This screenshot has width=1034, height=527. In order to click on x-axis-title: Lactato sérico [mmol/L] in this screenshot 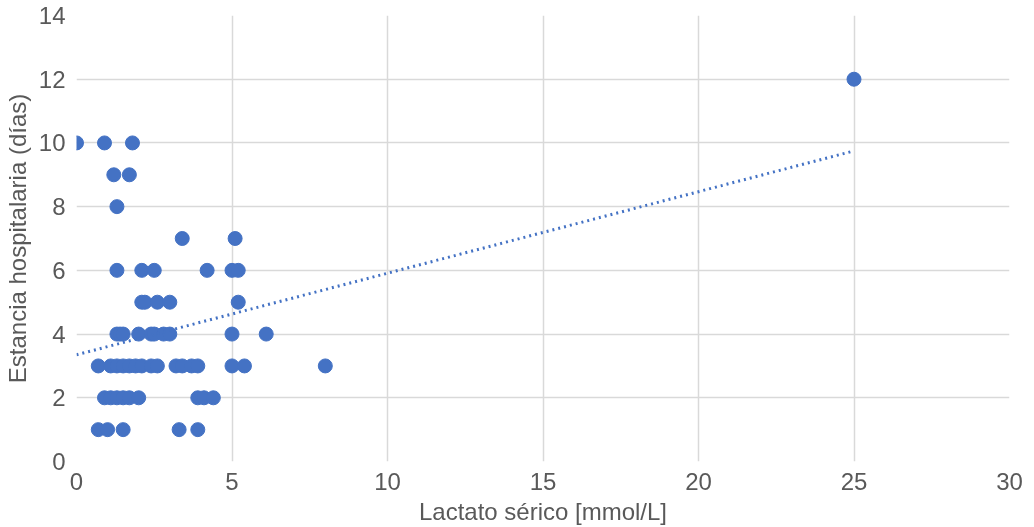, I will do `click(543, 511)`.